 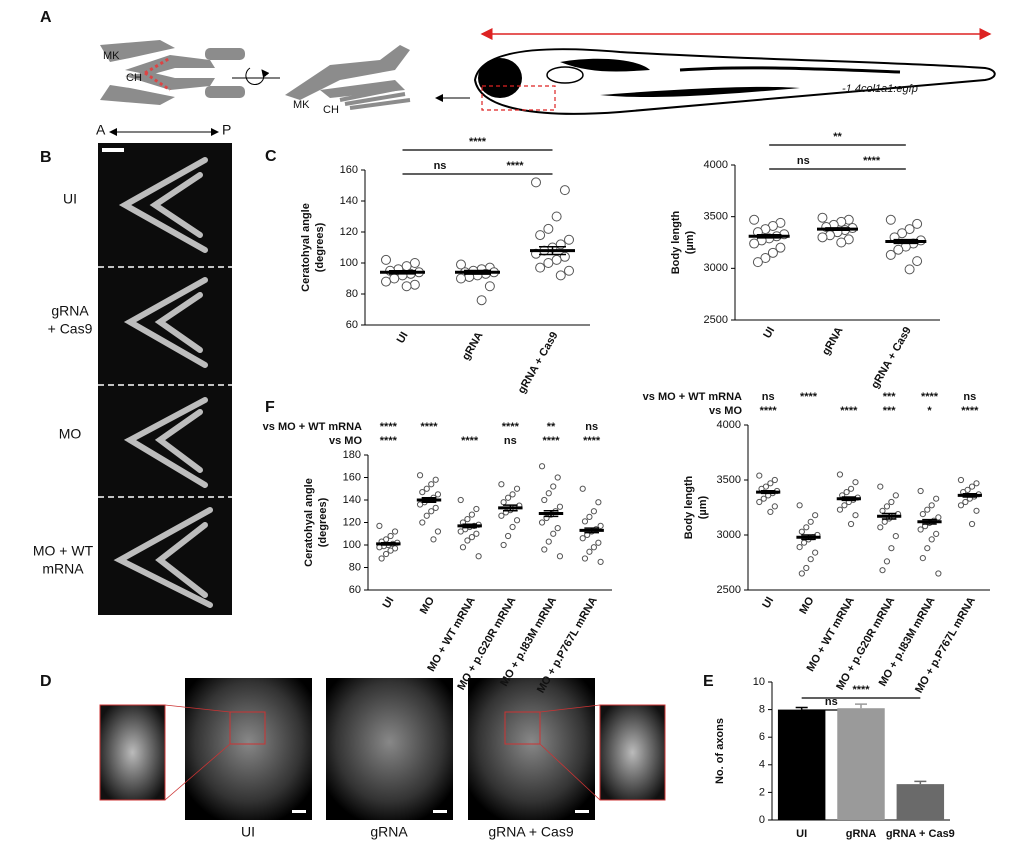 I want to click on y-axis-label: (degrees), so click(x=323, y=522).